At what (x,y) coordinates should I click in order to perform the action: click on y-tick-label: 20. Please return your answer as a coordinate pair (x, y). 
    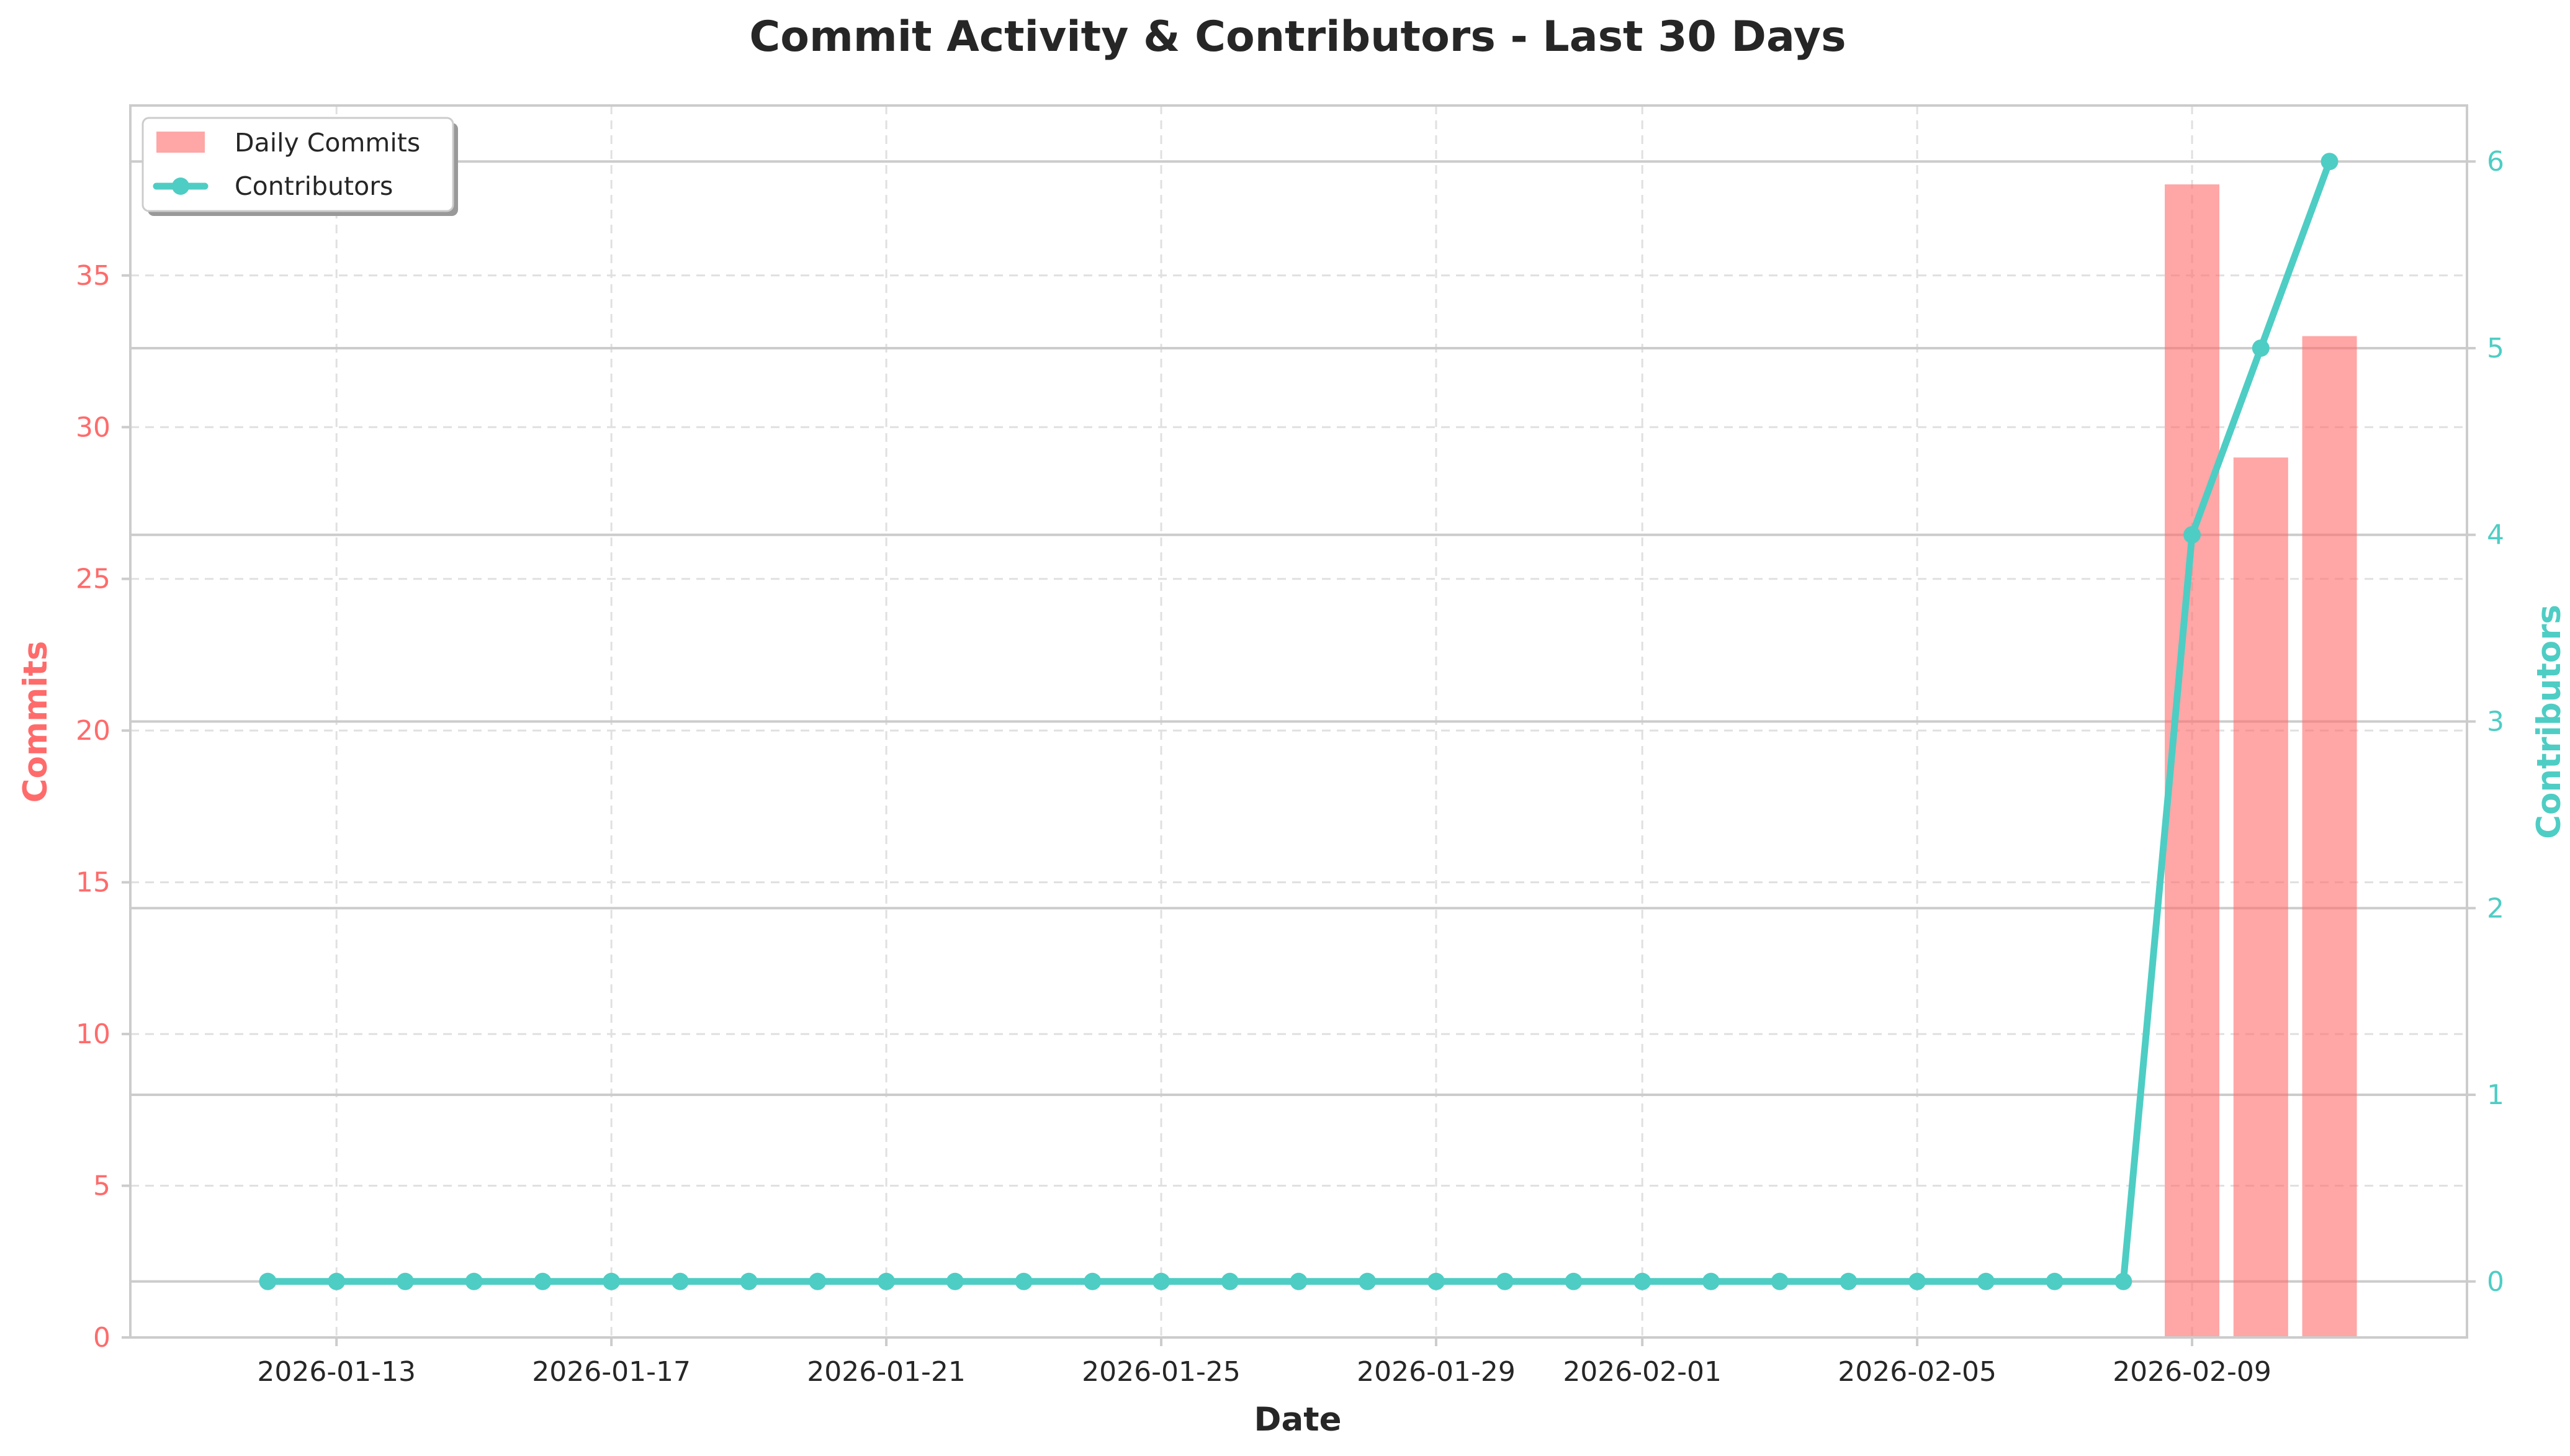
    Looking at the image, I should click on (93, 731).